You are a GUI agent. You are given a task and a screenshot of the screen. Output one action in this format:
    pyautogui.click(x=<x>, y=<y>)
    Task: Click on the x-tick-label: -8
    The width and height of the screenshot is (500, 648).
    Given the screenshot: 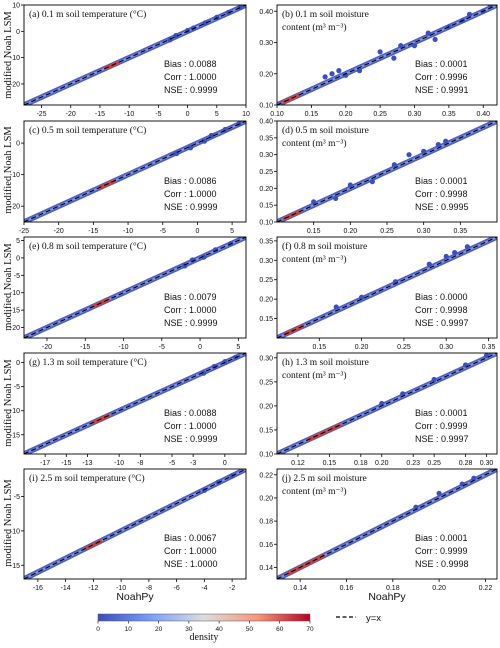 What is the action you would take?
    pyautogui.click(x=149, y=588)
    